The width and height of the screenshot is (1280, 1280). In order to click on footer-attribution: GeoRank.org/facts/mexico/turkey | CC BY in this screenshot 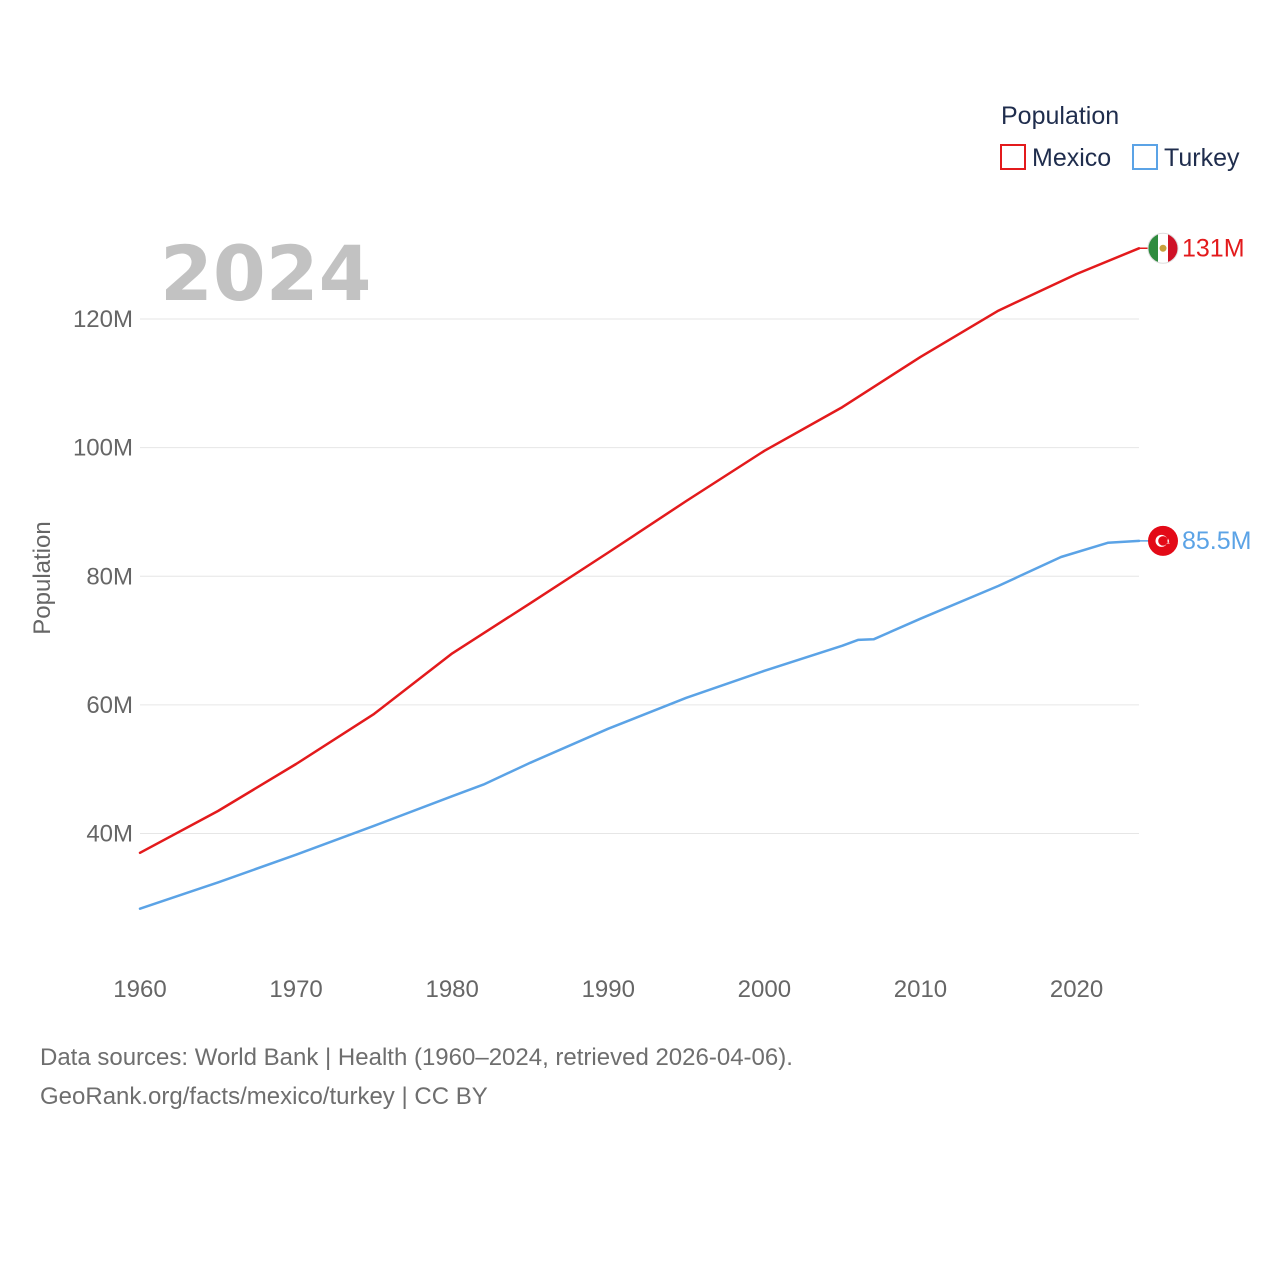, I will do `click(264, 1096)`.